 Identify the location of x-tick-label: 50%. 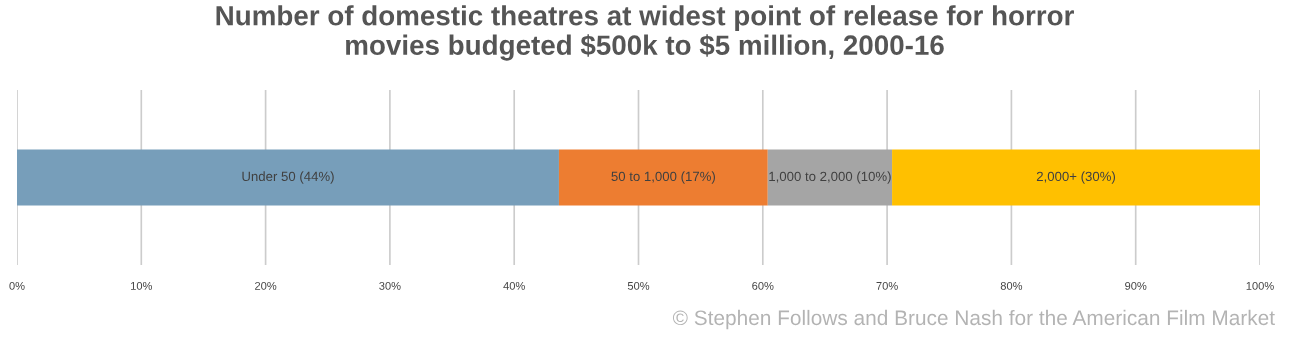
(638, 285).